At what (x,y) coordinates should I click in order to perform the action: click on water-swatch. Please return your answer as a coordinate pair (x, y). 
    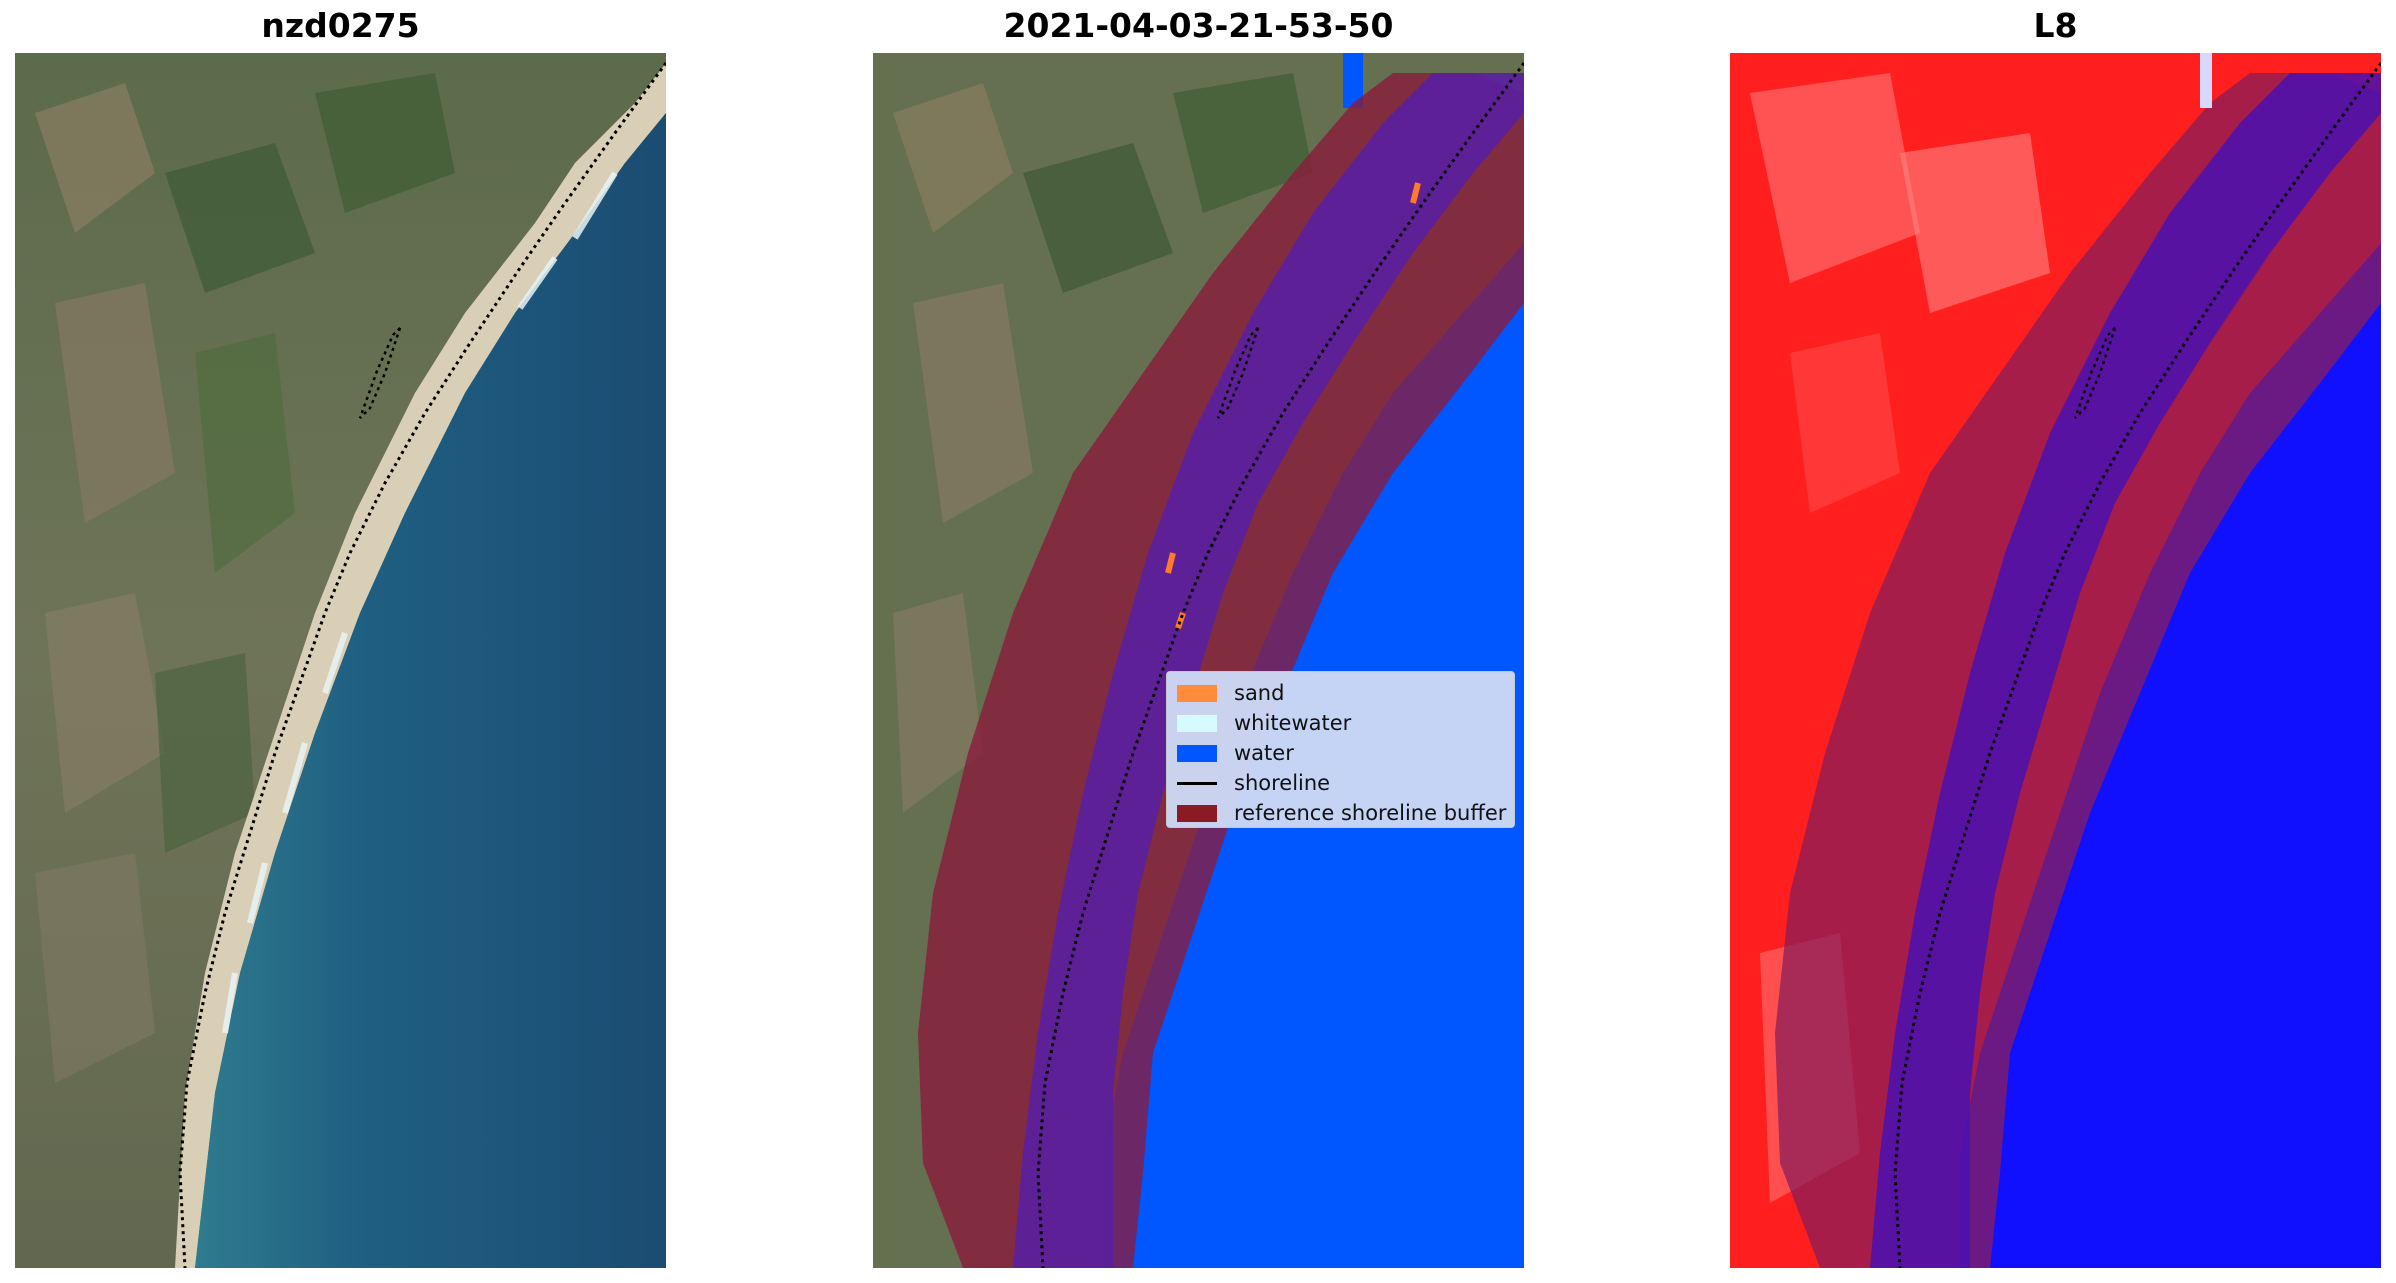
    Looking at the image, I should click on (1197, 753).